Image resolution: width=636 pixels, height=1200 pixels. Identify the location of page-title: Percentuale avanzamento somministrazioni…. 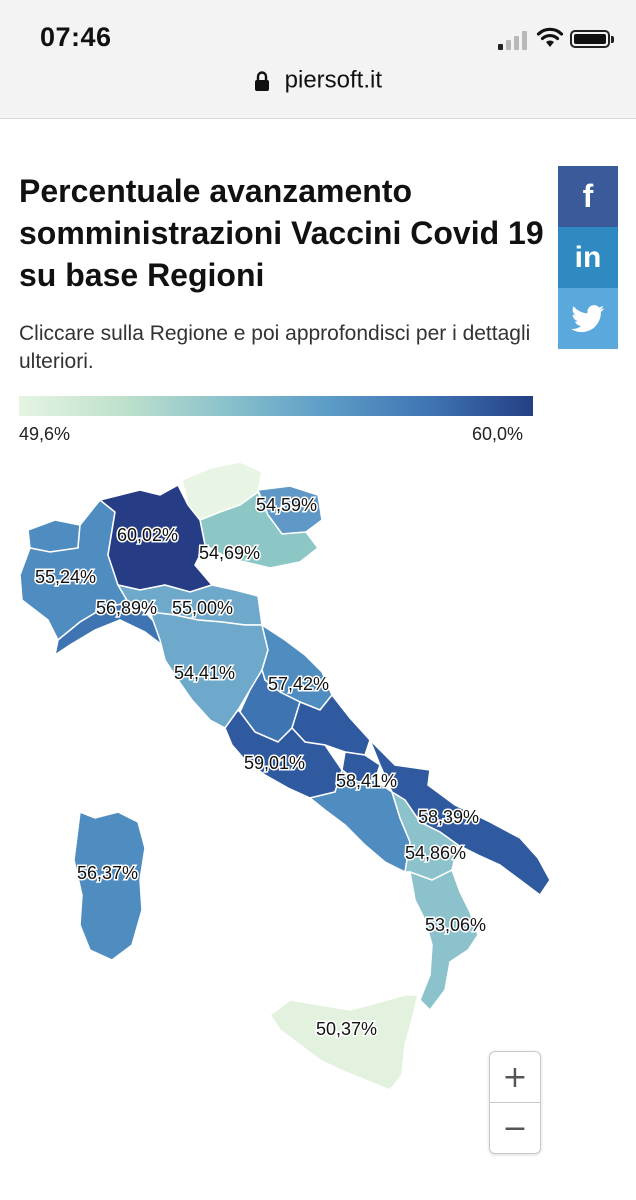
(281, 233).